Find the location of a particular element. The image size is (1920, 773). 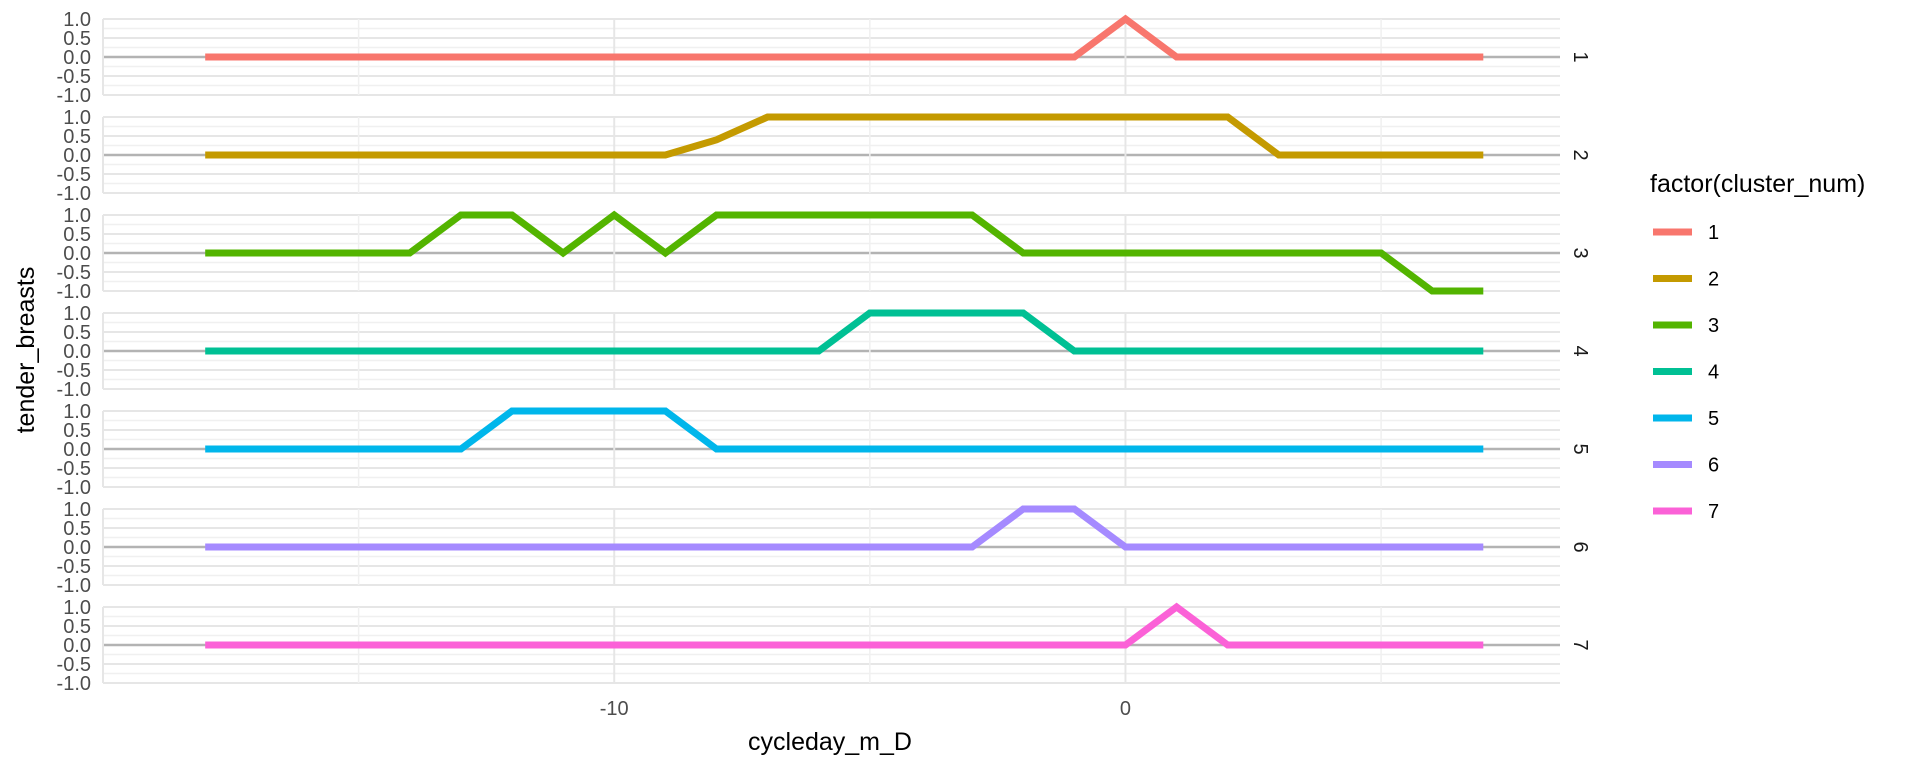

legend-item-7: 7 is located at coordinates (1686, 512).